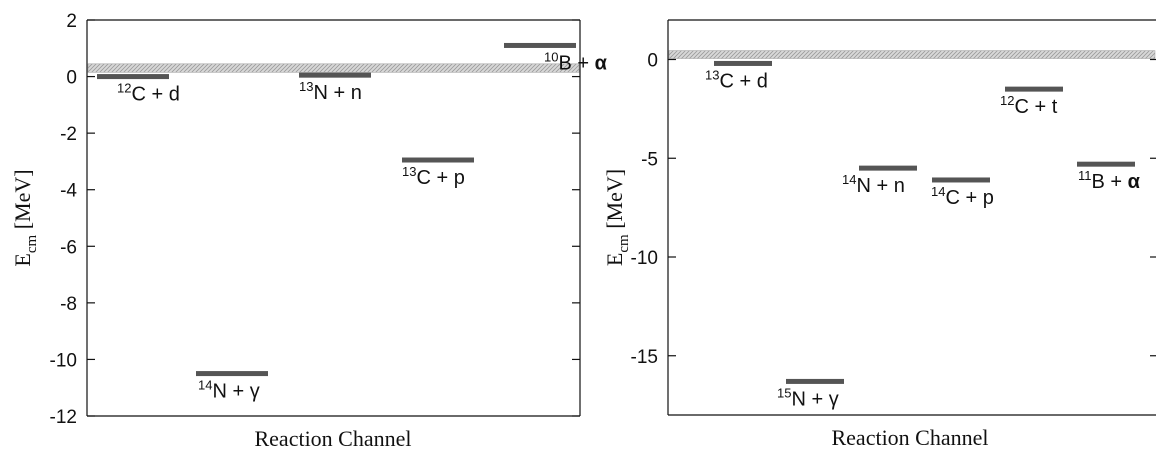 Image resolution: width=1156 pixels, height=457 pixels. Describe the element at coordinates (736, 79) in the screenshot. I see `channel-label: 13C + d` at that location.